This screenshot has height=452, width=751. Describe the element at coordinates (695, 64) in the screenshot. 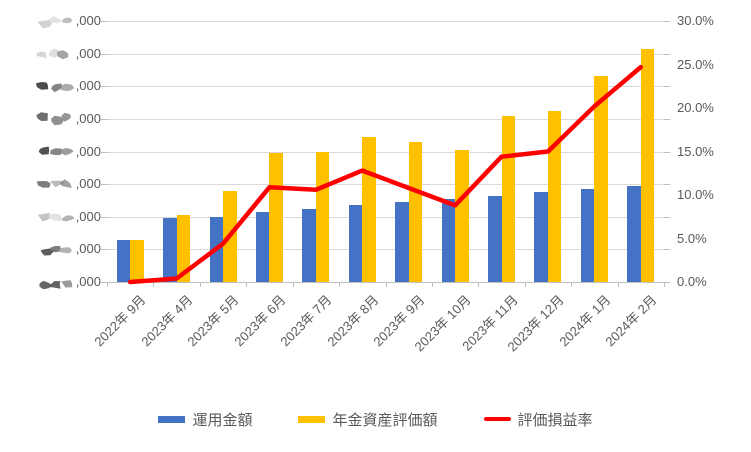

I see `right-axis-label: 25.0%` at that location.